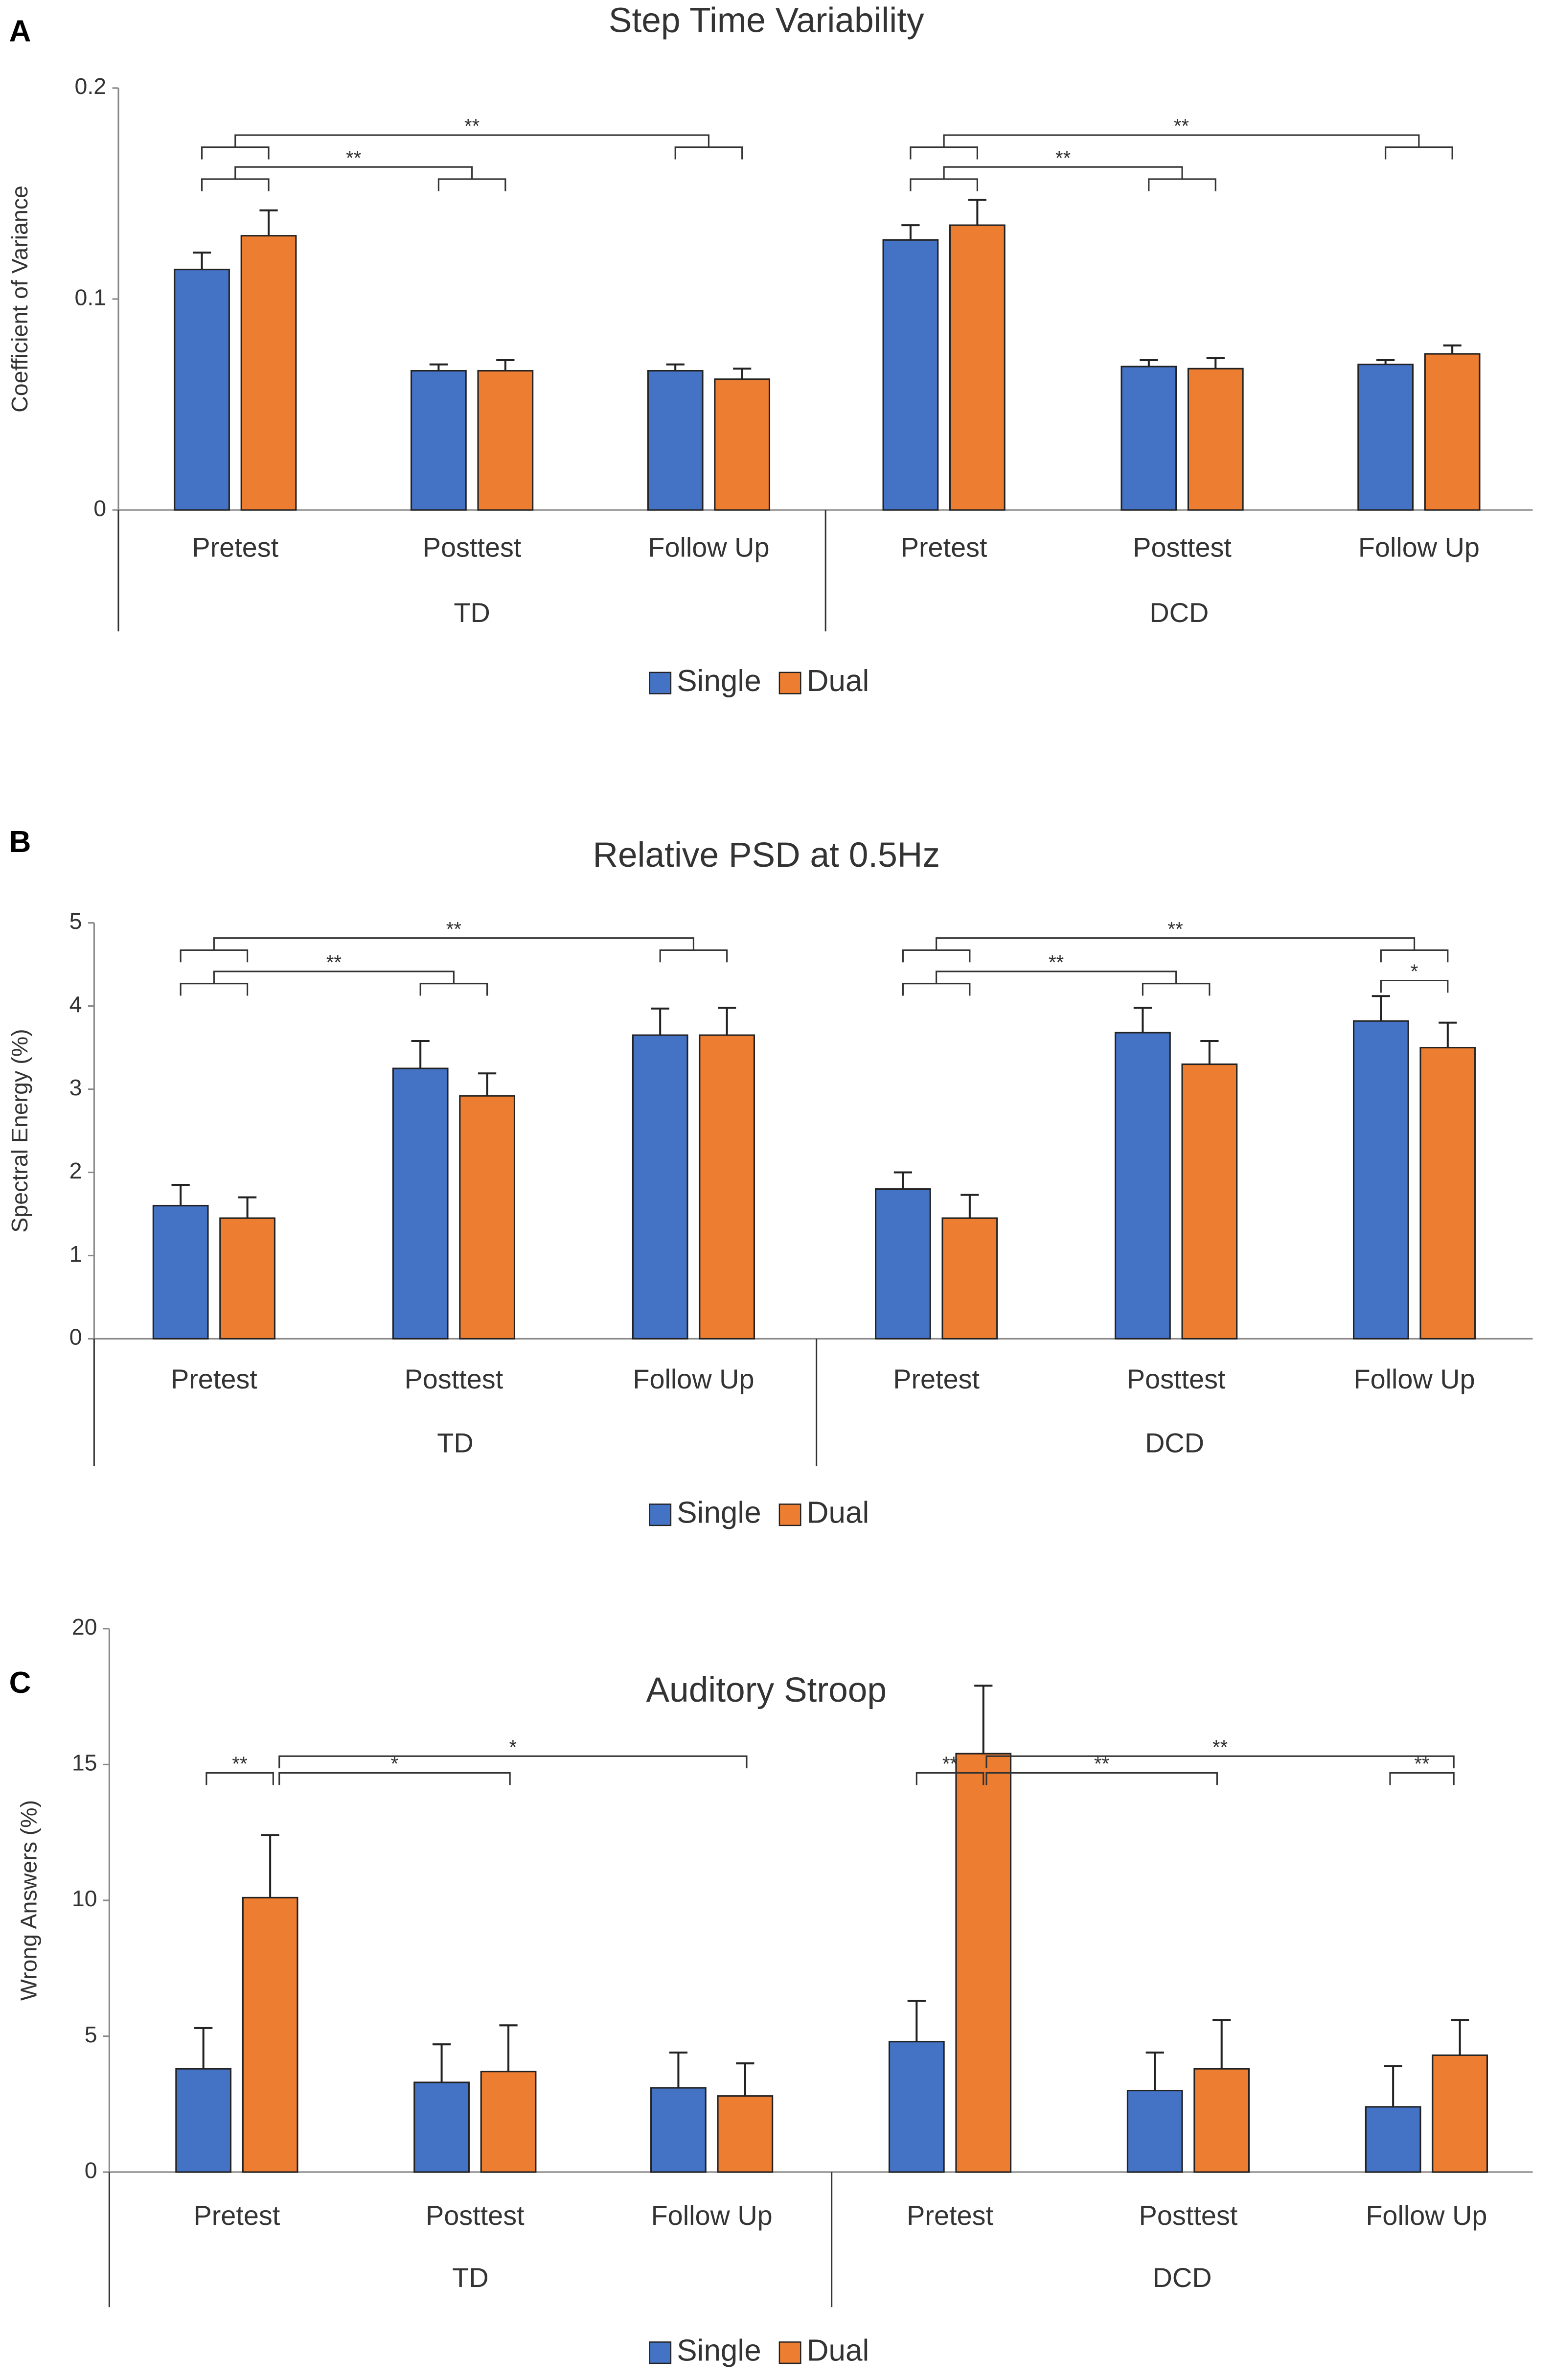 The image size is (1554, 2380). I want to click on y-tick-label: 10, so click(84, 1898).